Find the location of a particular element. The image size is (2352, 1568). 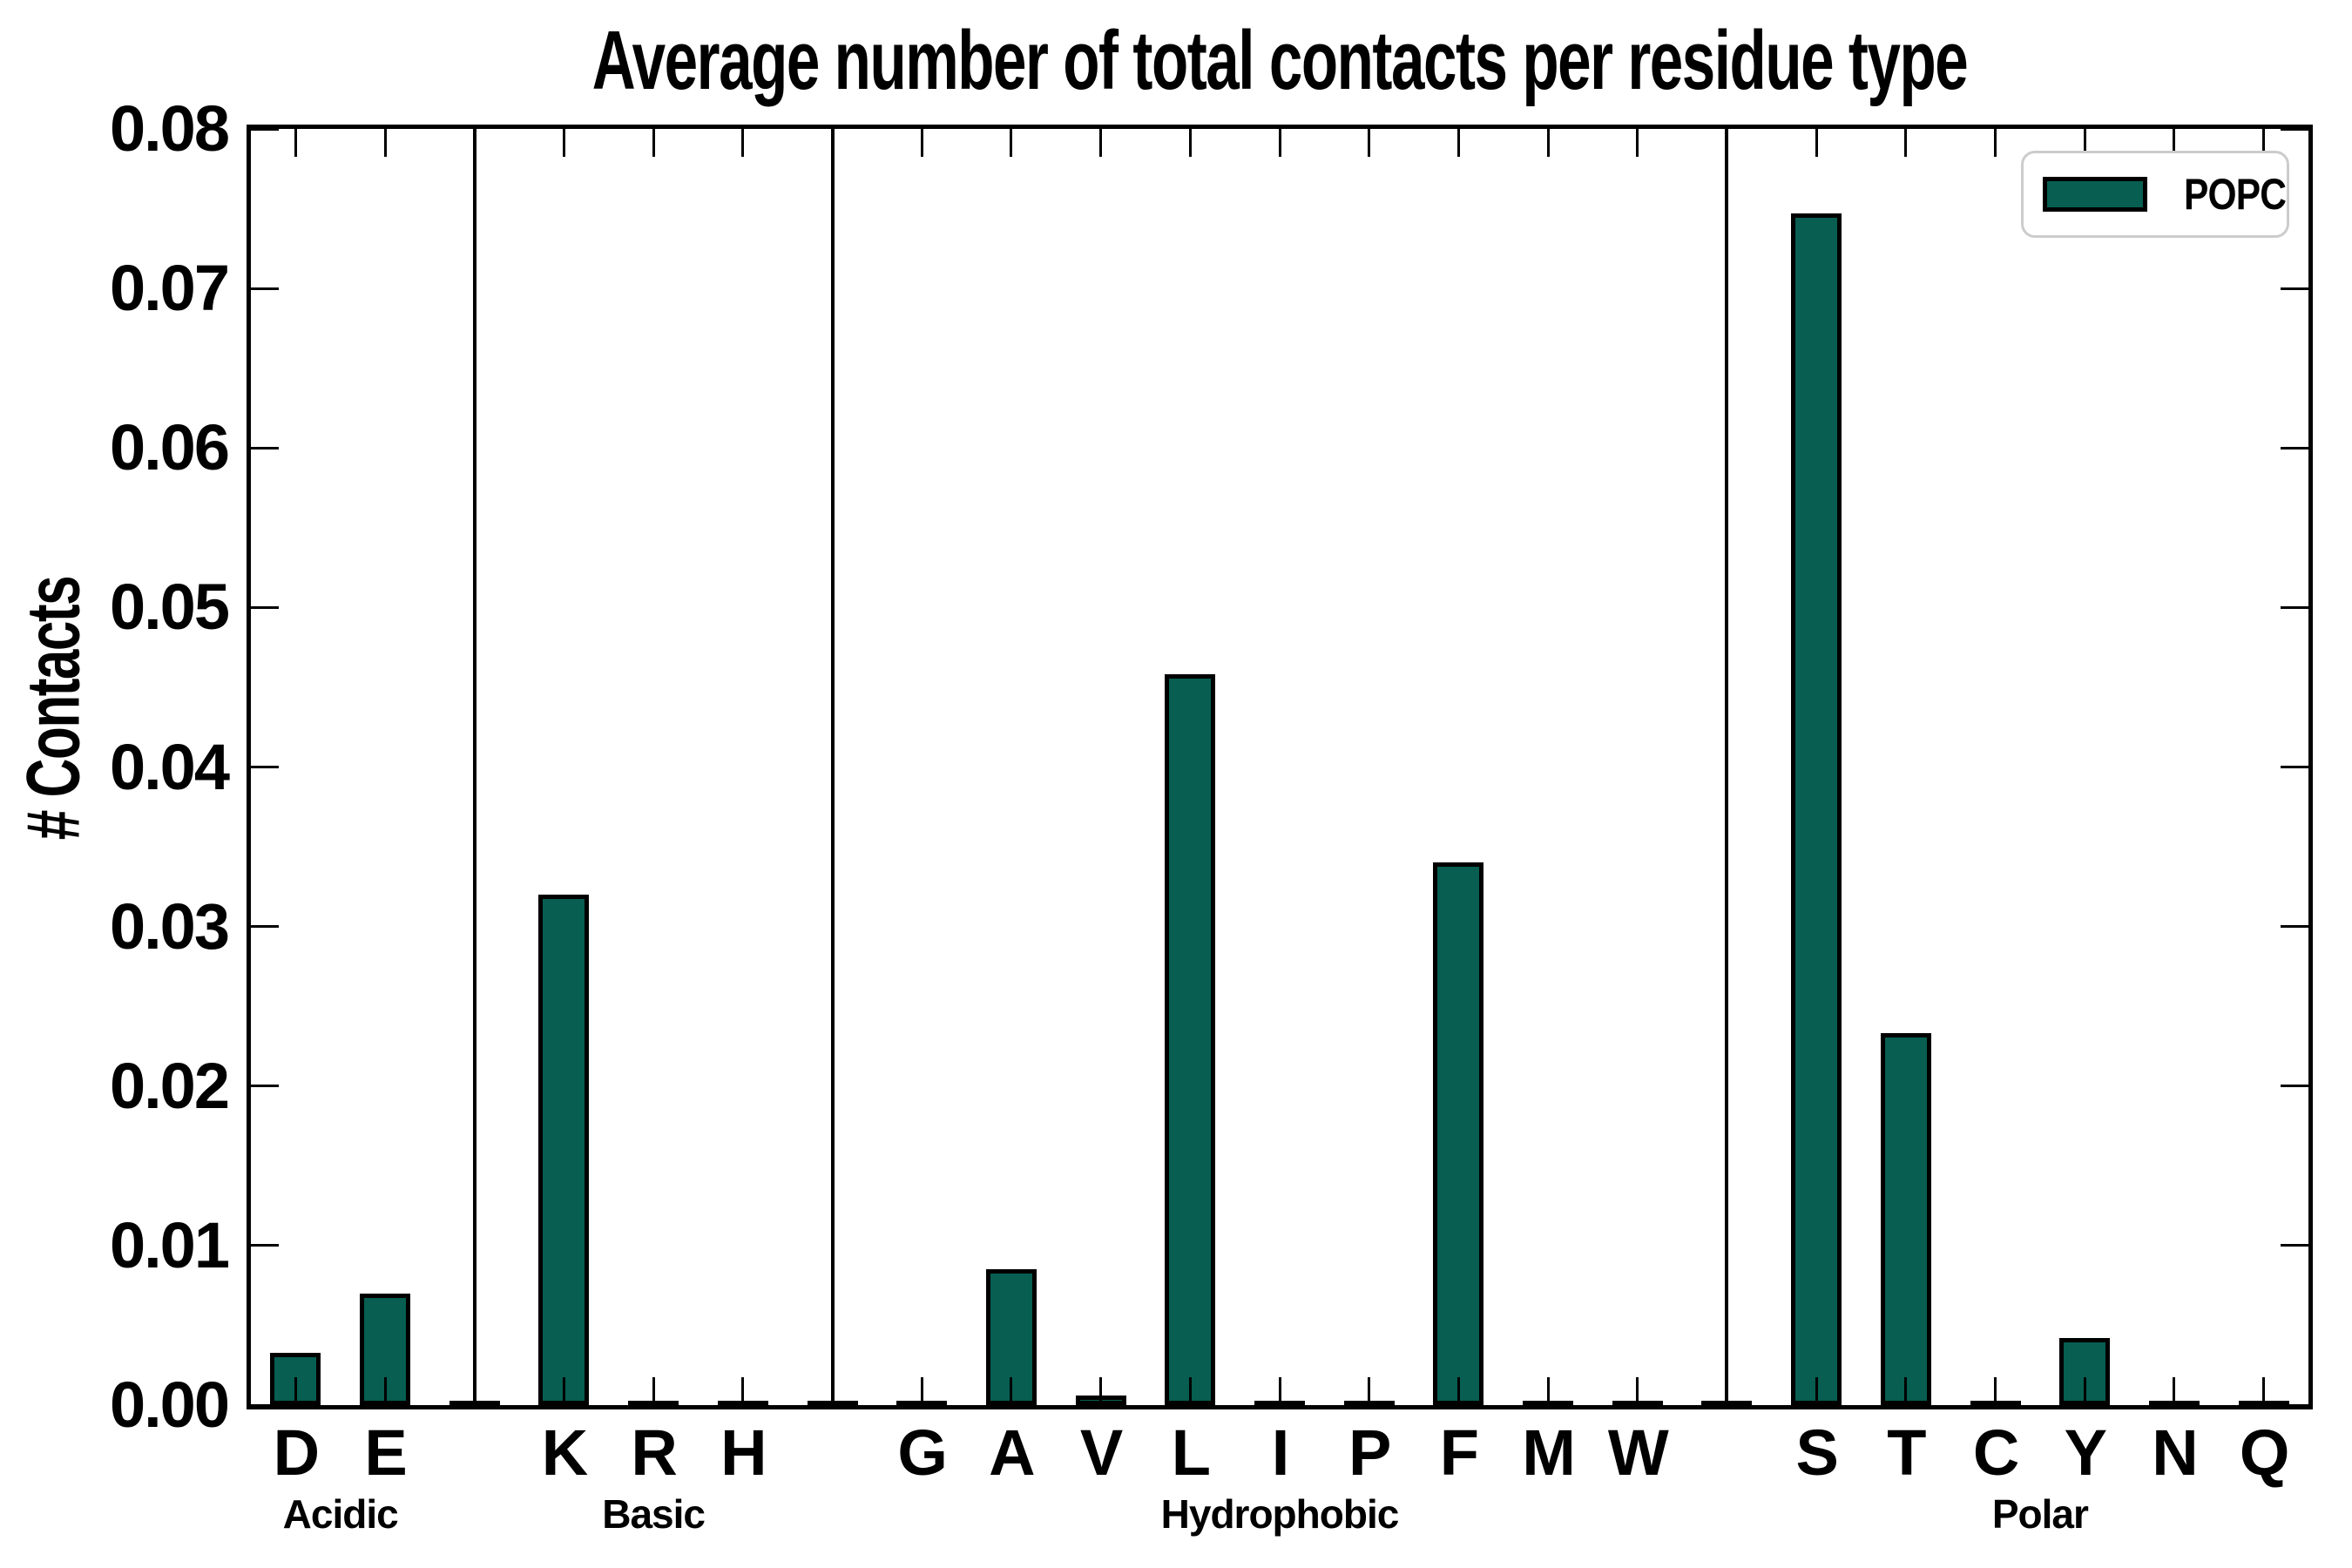

y-tick-label: 0.06 is located at coordinates (169, 447).